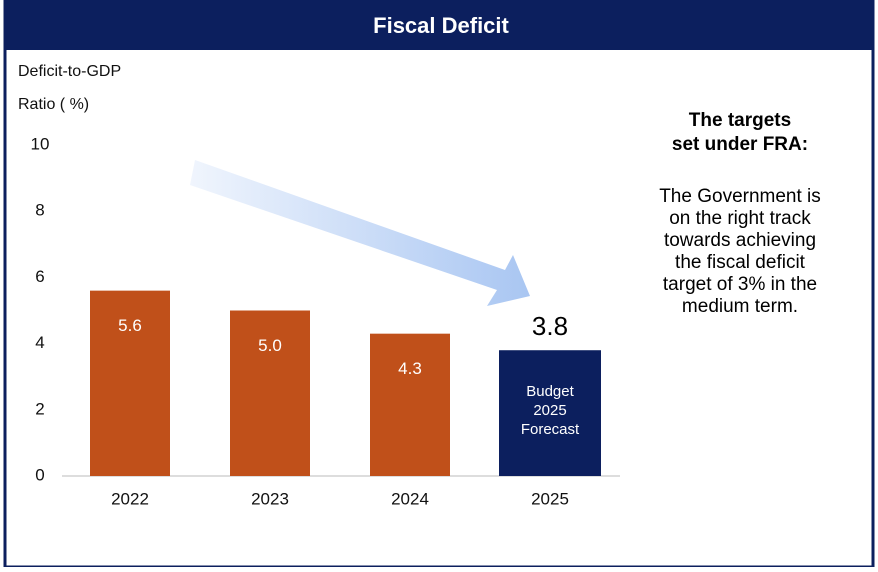  What do you see at coordinates (270, 498) in the screenshot?
I see `x-tick-label: 2023` at bounding box center [270, 498].